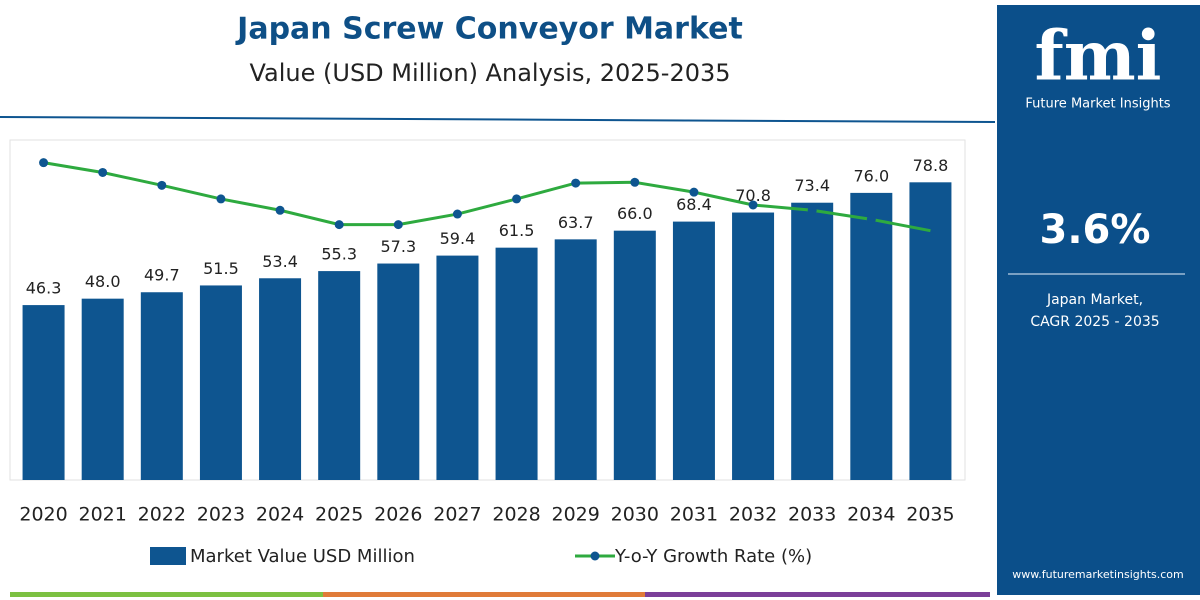  I want to click on x-tick-label: 2030, so click(635, 515).